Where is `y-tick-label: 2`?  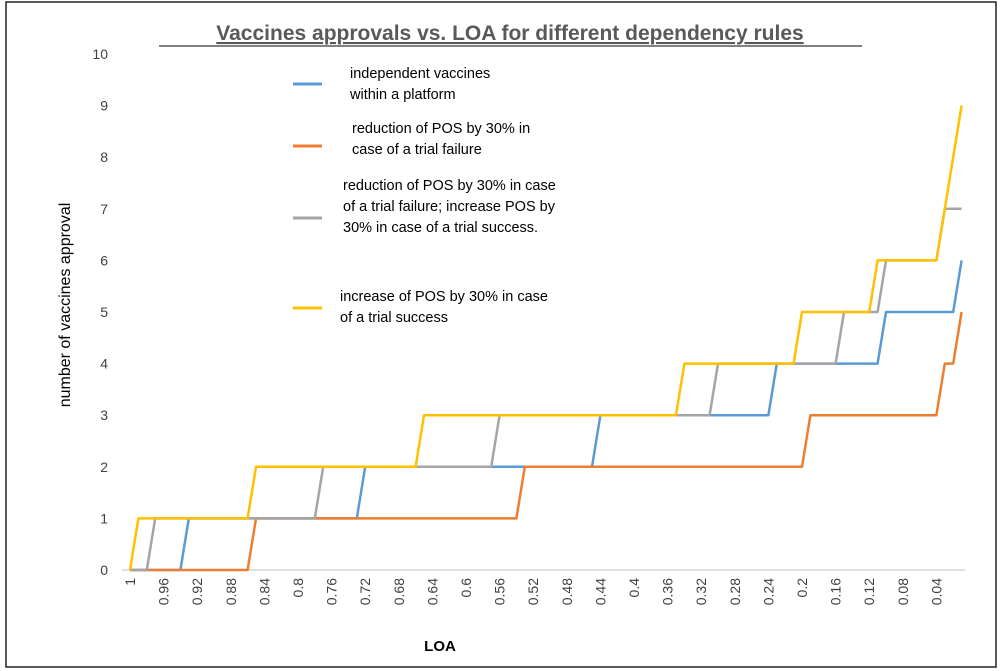 y-tick-label: 2 is located at coordinates (104, 467).